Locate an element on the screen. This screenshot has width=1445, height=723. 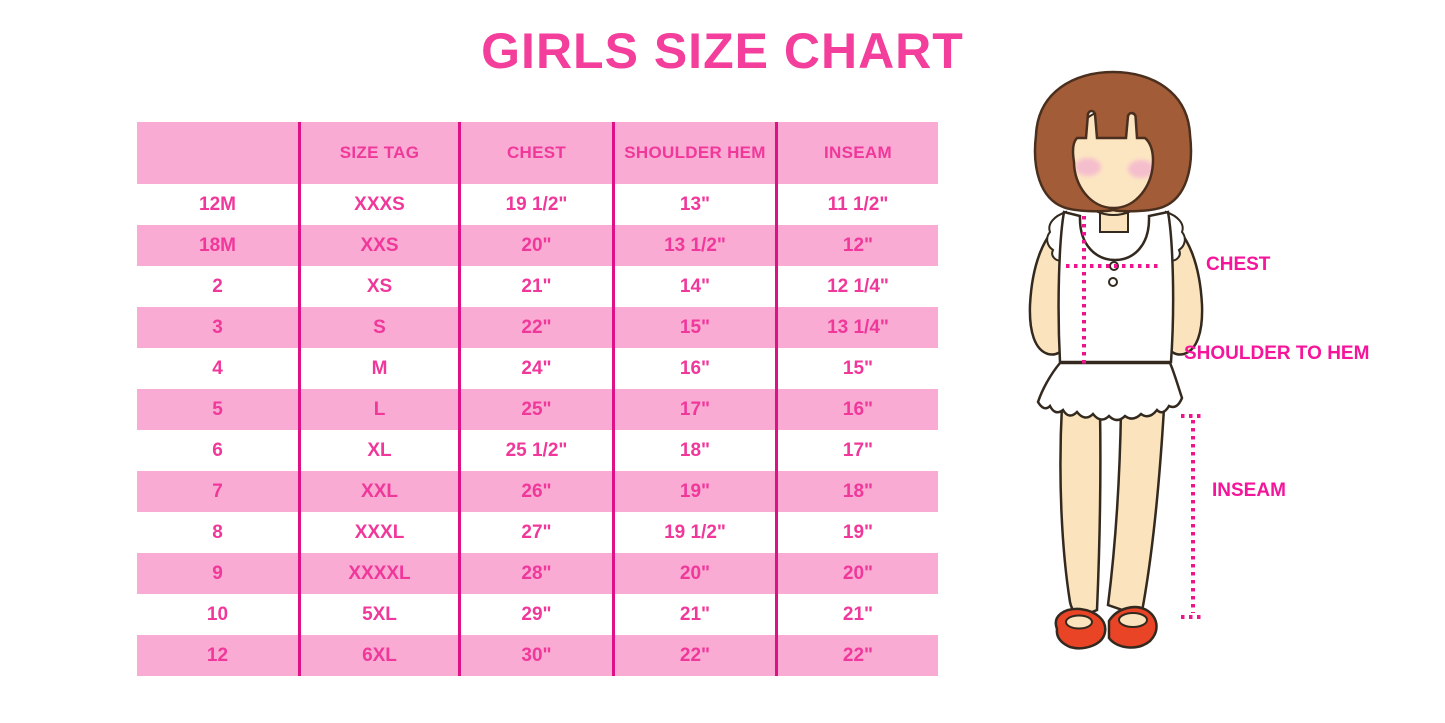
cell-inseam: 12" is located at coordinates (856, 245).